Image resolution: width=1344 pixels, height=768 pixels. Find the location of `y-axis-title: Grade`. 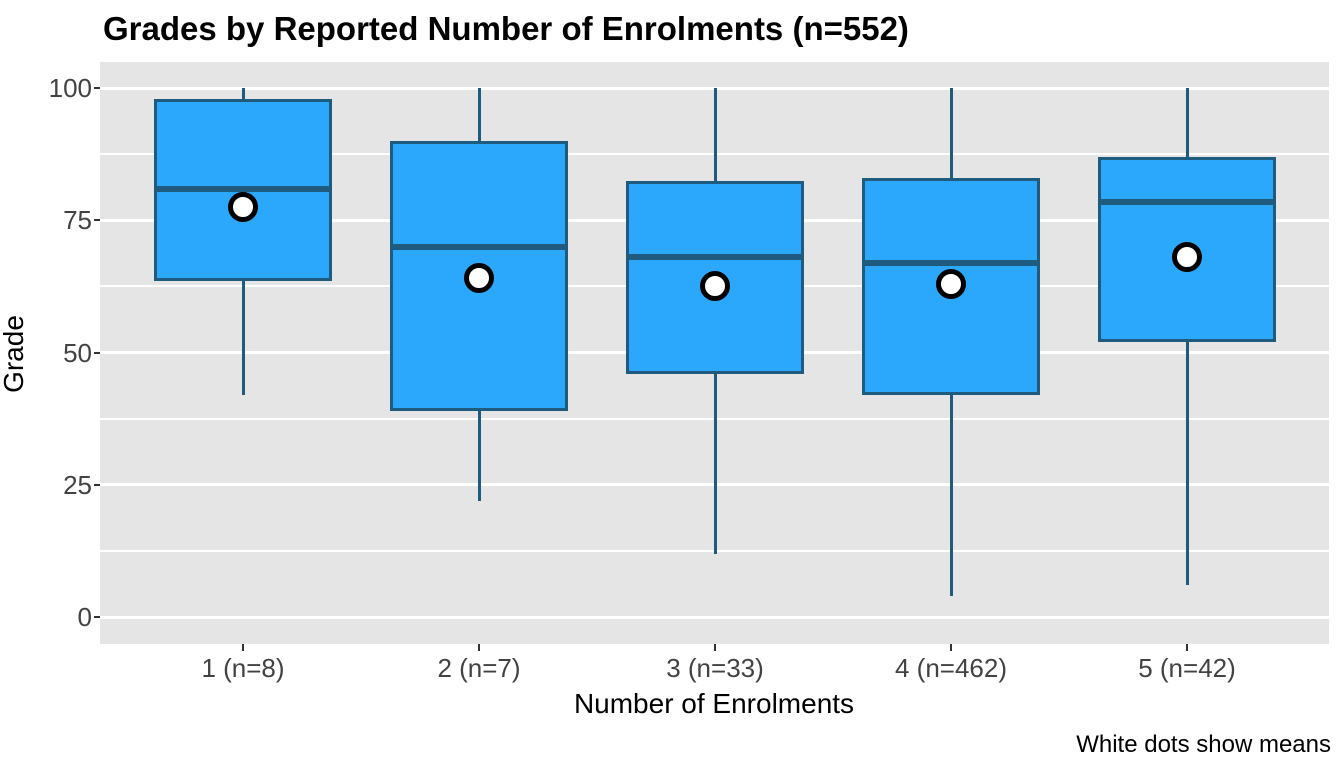

y-axis-title: Grade is located at coordinates (14, 354).